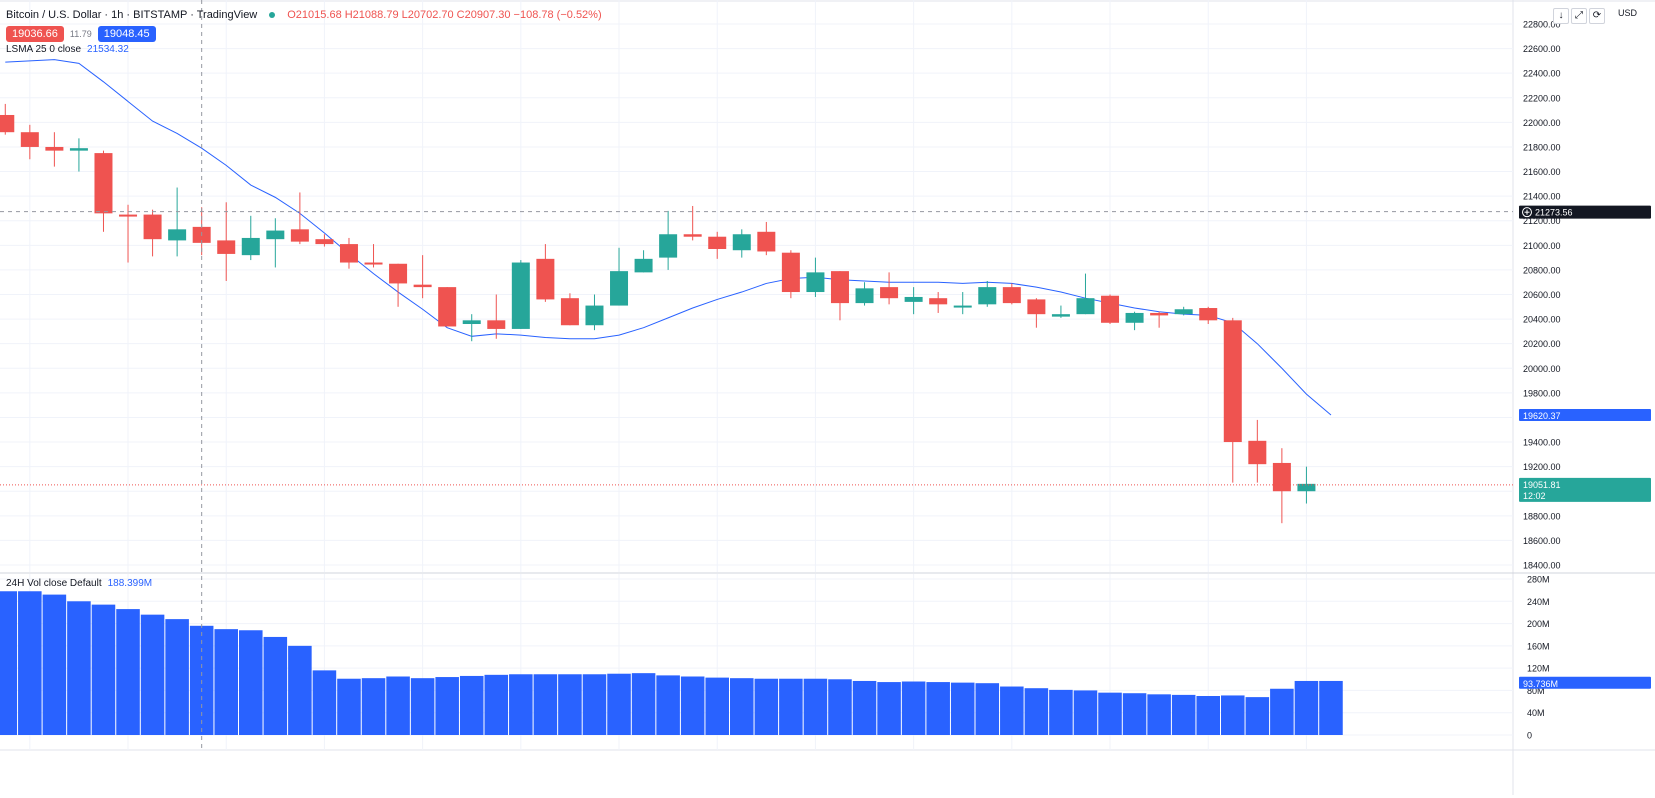 Image resolution: width=1655 pixels, height=798 pixels. I want to click on volume-value: 188.399M, so click(130, 583).